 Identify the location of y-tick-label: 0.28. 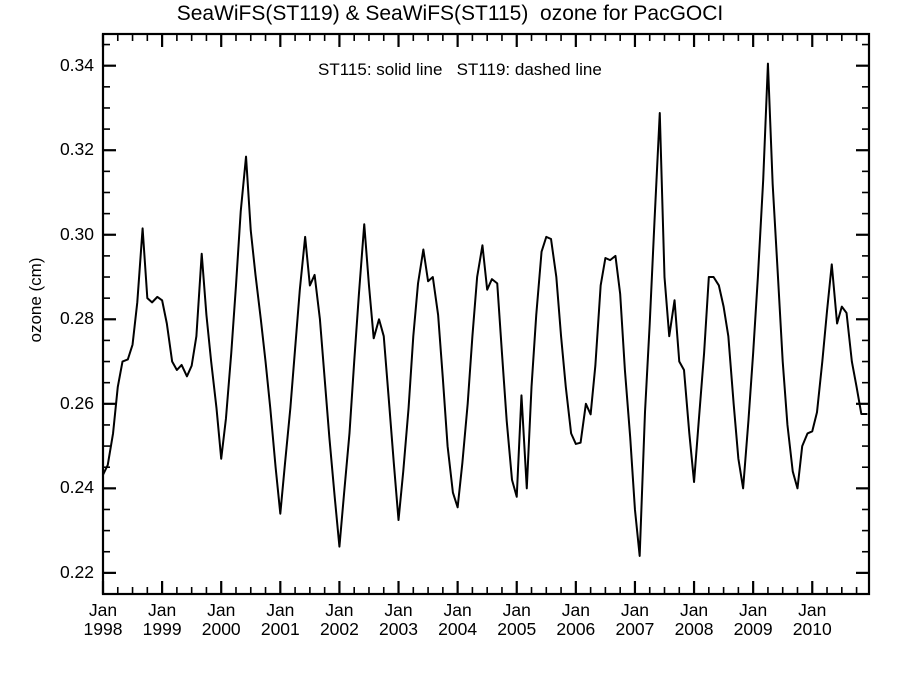
(76, 318).